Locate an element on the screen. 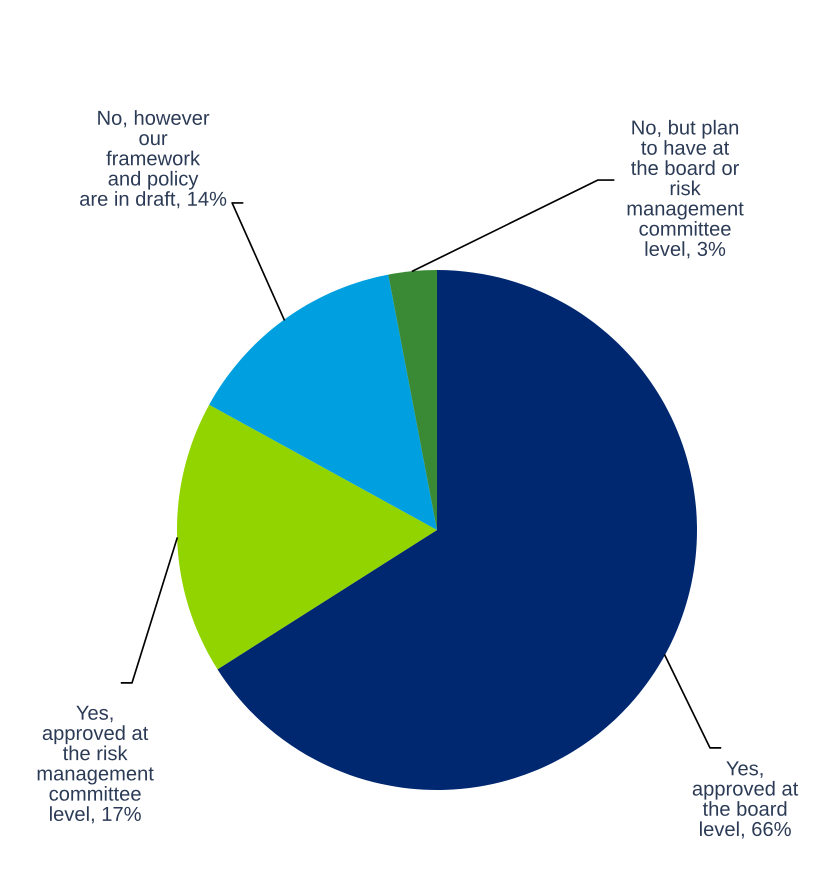 This screenshot has width=835, height=873. slice-label: Yes, approved at the risk management committee level, 17% is located at coordinates (96, 765).